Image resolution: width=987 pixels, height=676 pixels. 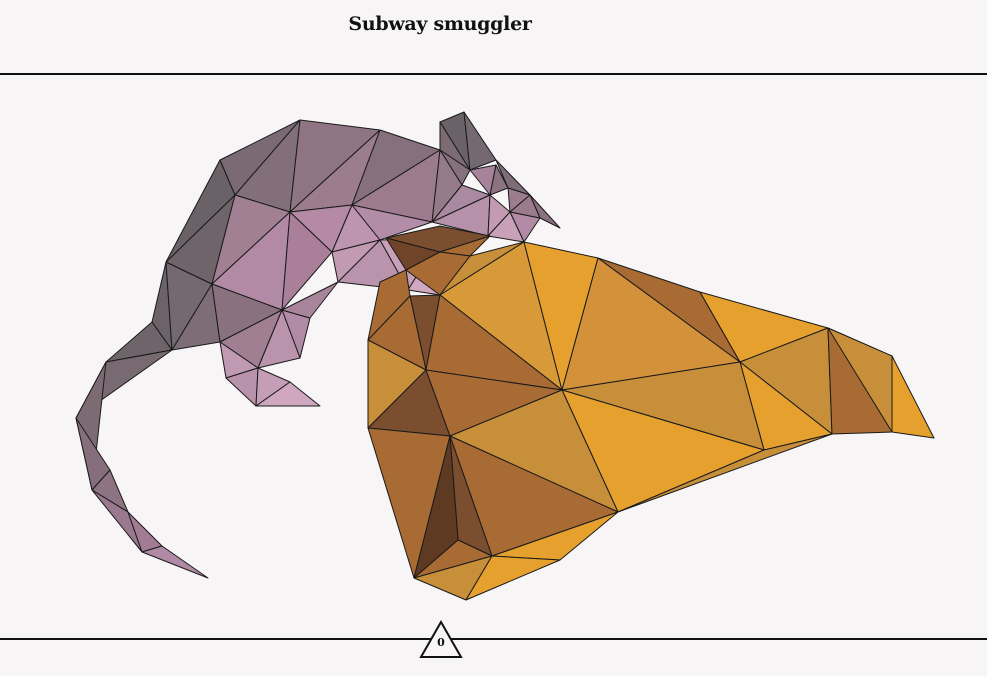 I want to click on rat-body-shard, so click(x=392, y=222).